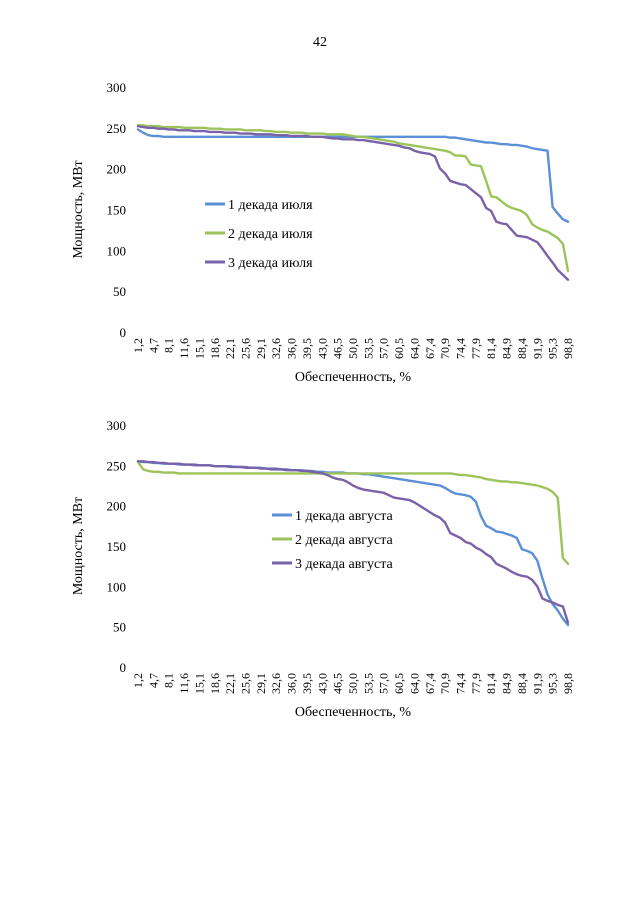 The image size is (640, 905). Describe the element at coordinates (344, 564) in the screenshot. I see `legend-label: 3 декада августа` at that location.